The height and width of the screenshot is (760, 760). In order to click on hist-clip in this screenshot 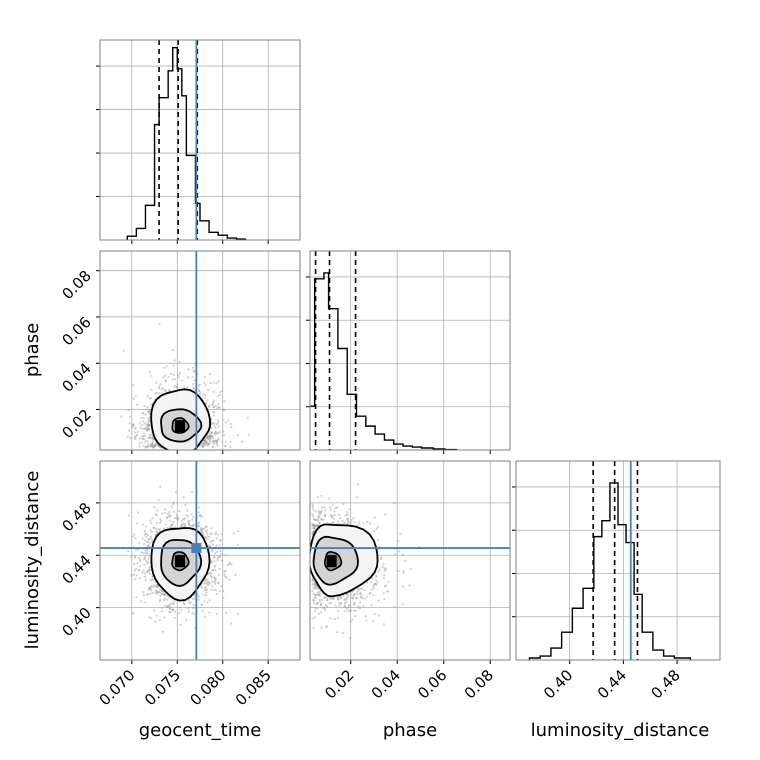, I will do `click(610, 571)`.